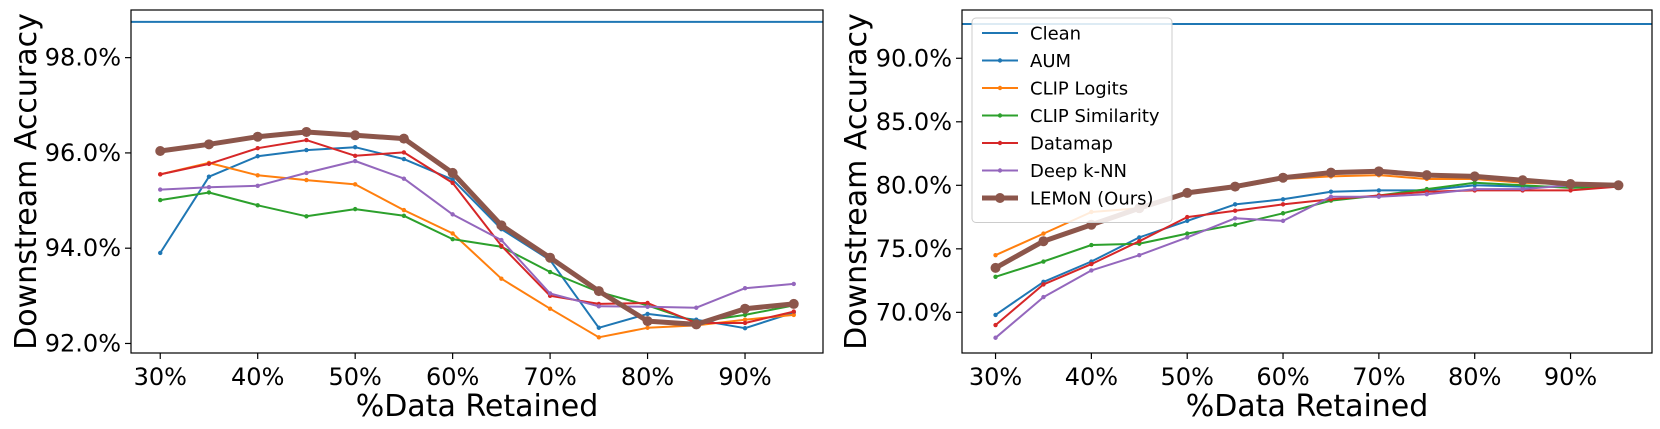  Describe the element at coordinates (83, 343) in the screenshot. I see `y-tick-label: 92.0%` at that location.